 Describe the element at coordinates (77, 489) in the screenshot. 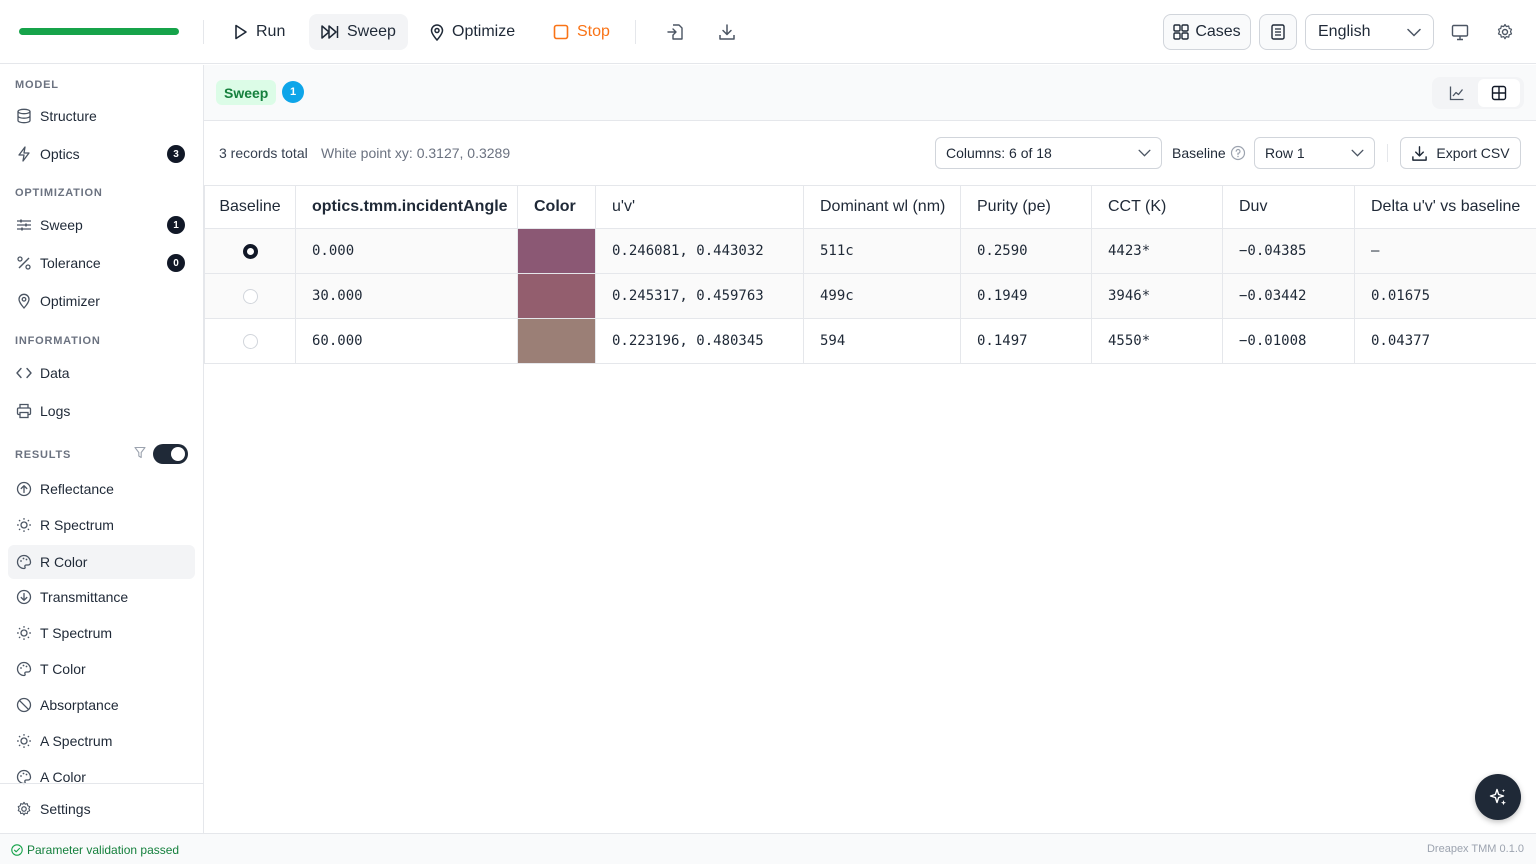

I see `sidebar-item-label: Reflectance` at that location.